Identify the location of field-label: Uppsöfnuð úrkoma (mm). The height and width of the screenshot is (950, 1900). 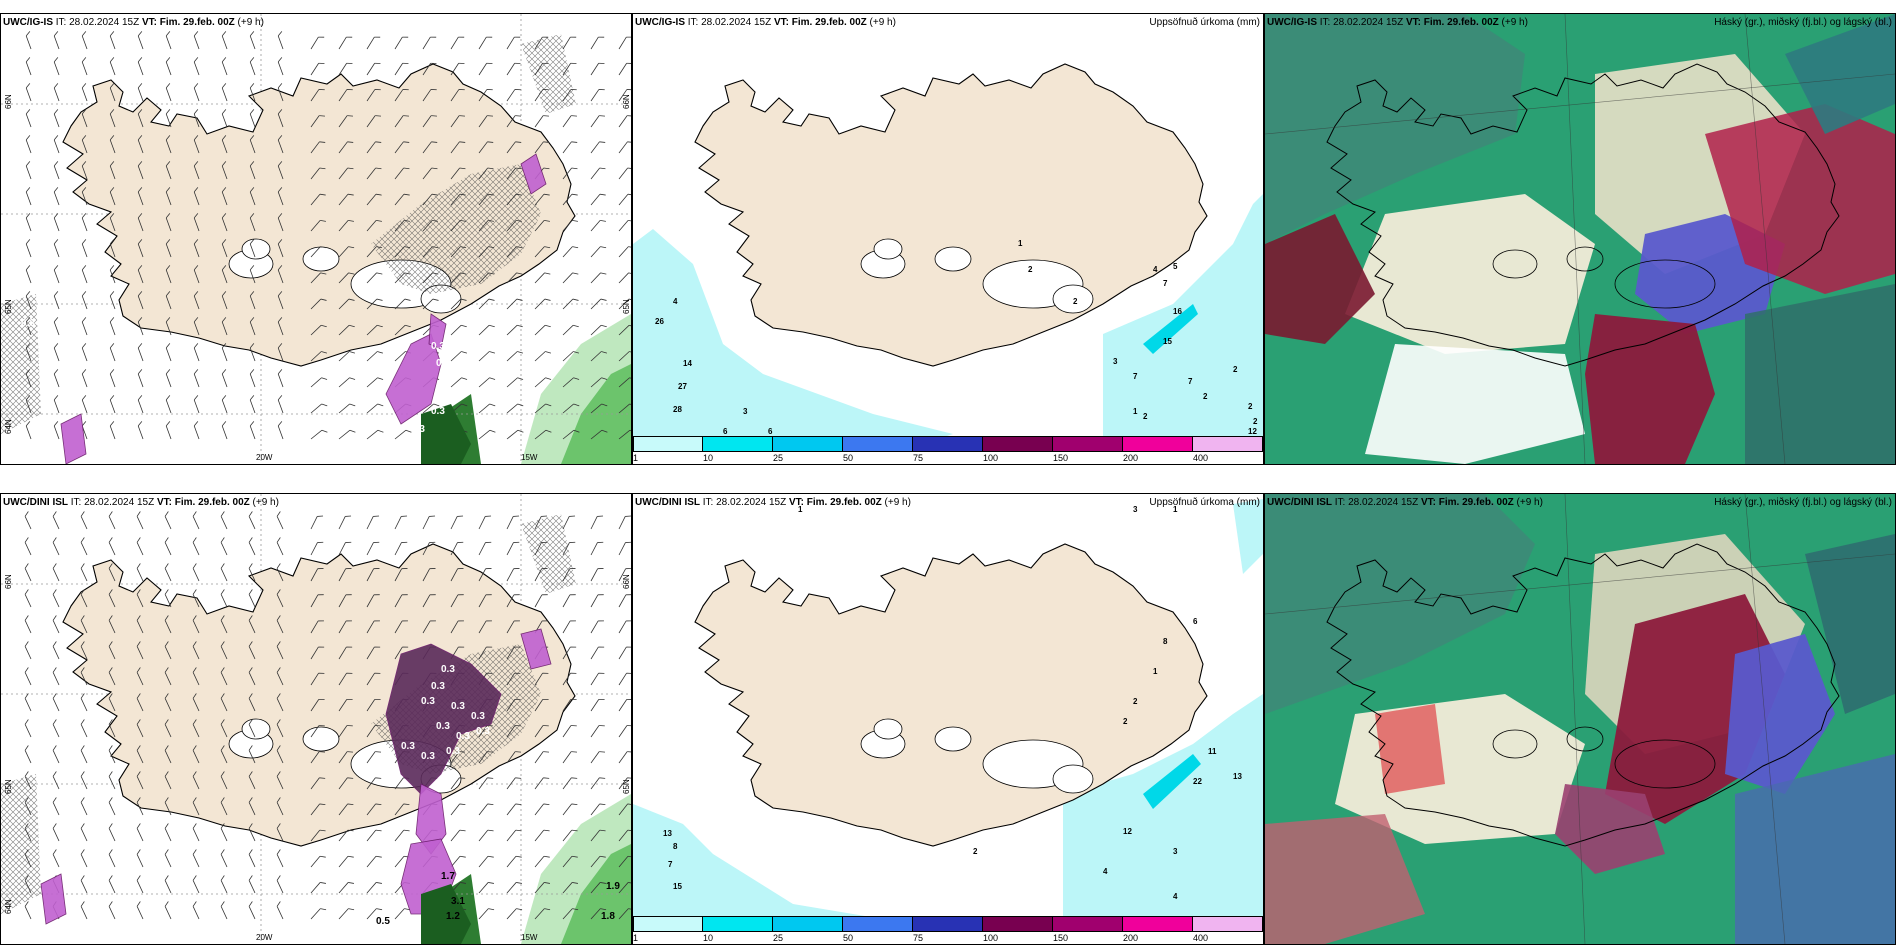
(1204, 22).